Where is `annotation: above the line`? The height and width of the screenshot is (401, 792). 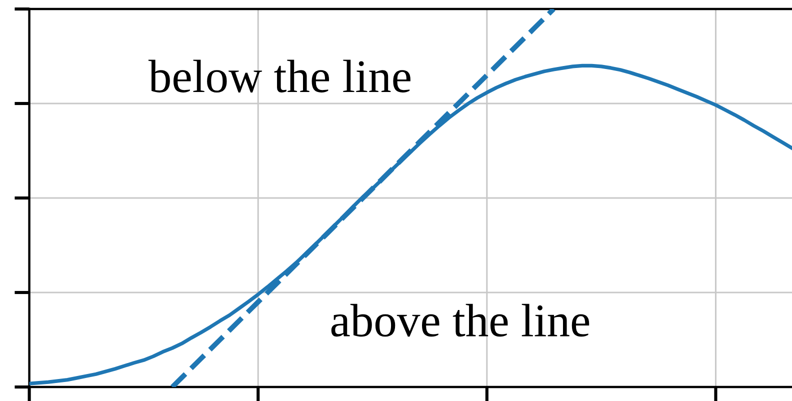
annotation: above the line is located at coordinates (460, 320).